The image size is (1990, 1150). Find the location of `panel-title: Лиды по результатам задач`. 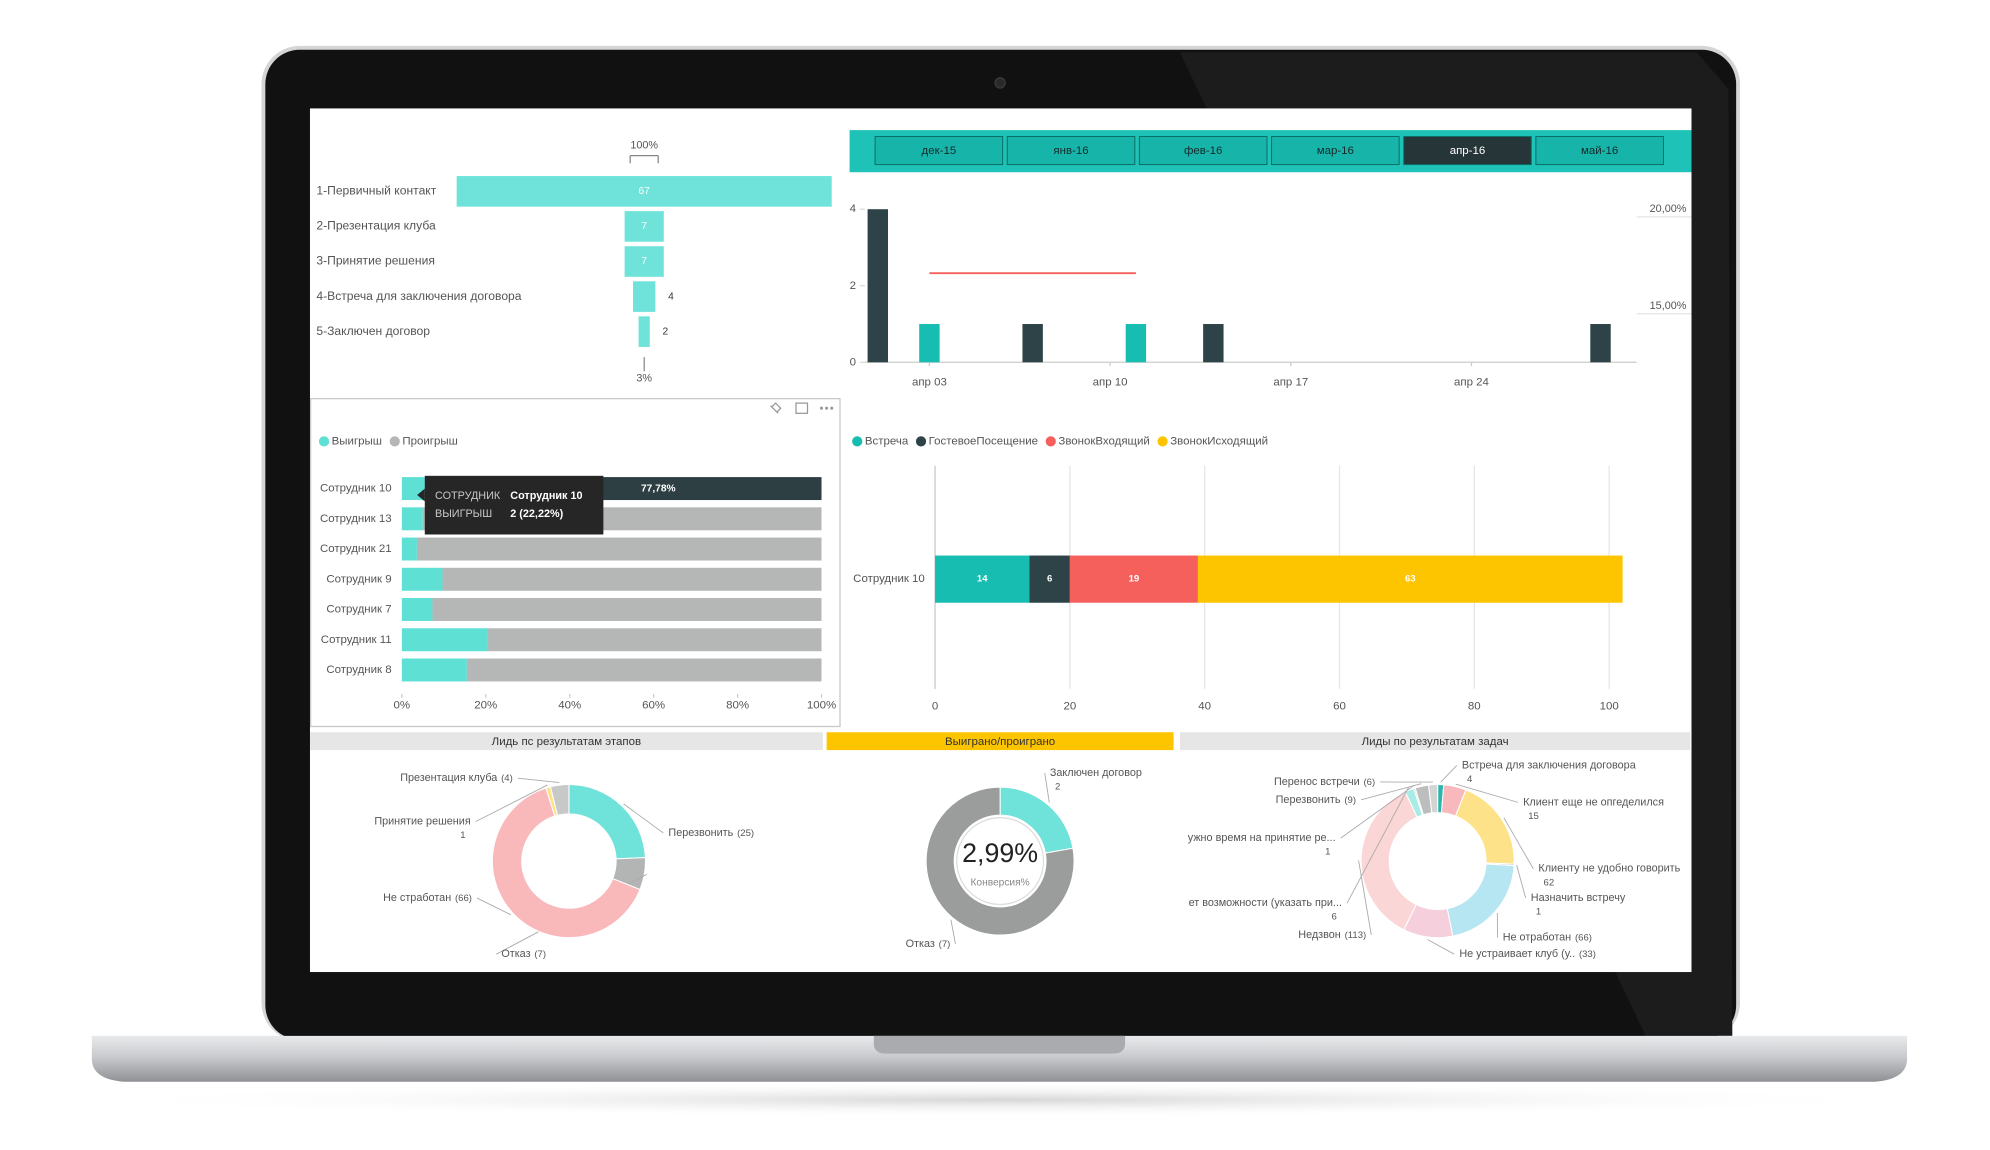

panel-title: Лиды по результатам задач is located at coordinates (1435, 742).